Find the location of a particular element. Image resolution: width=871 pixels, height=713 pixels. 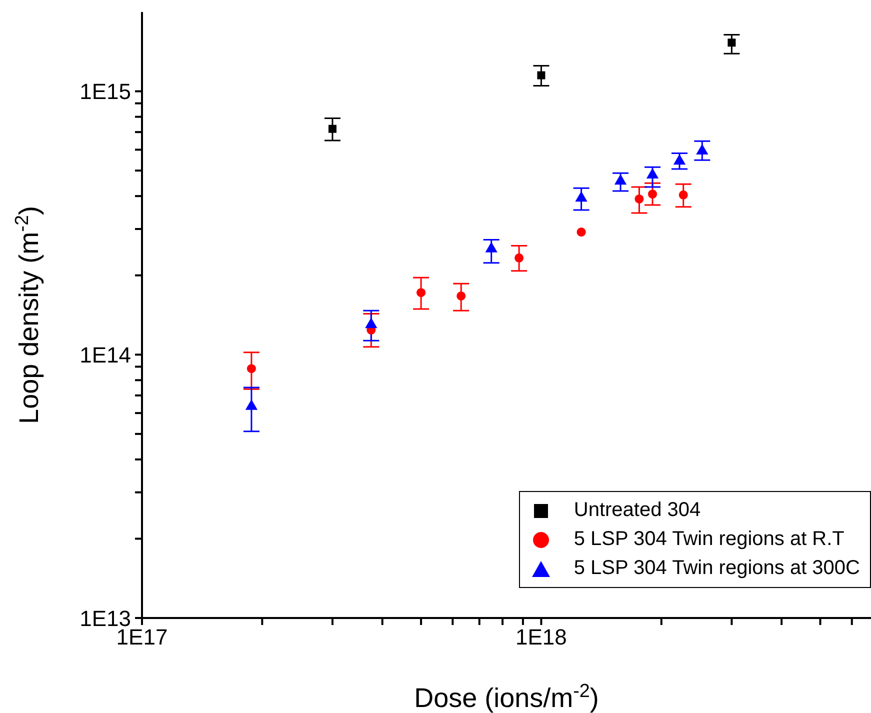

legend-label: Untreated 304 is located at coordinates (637, 510).